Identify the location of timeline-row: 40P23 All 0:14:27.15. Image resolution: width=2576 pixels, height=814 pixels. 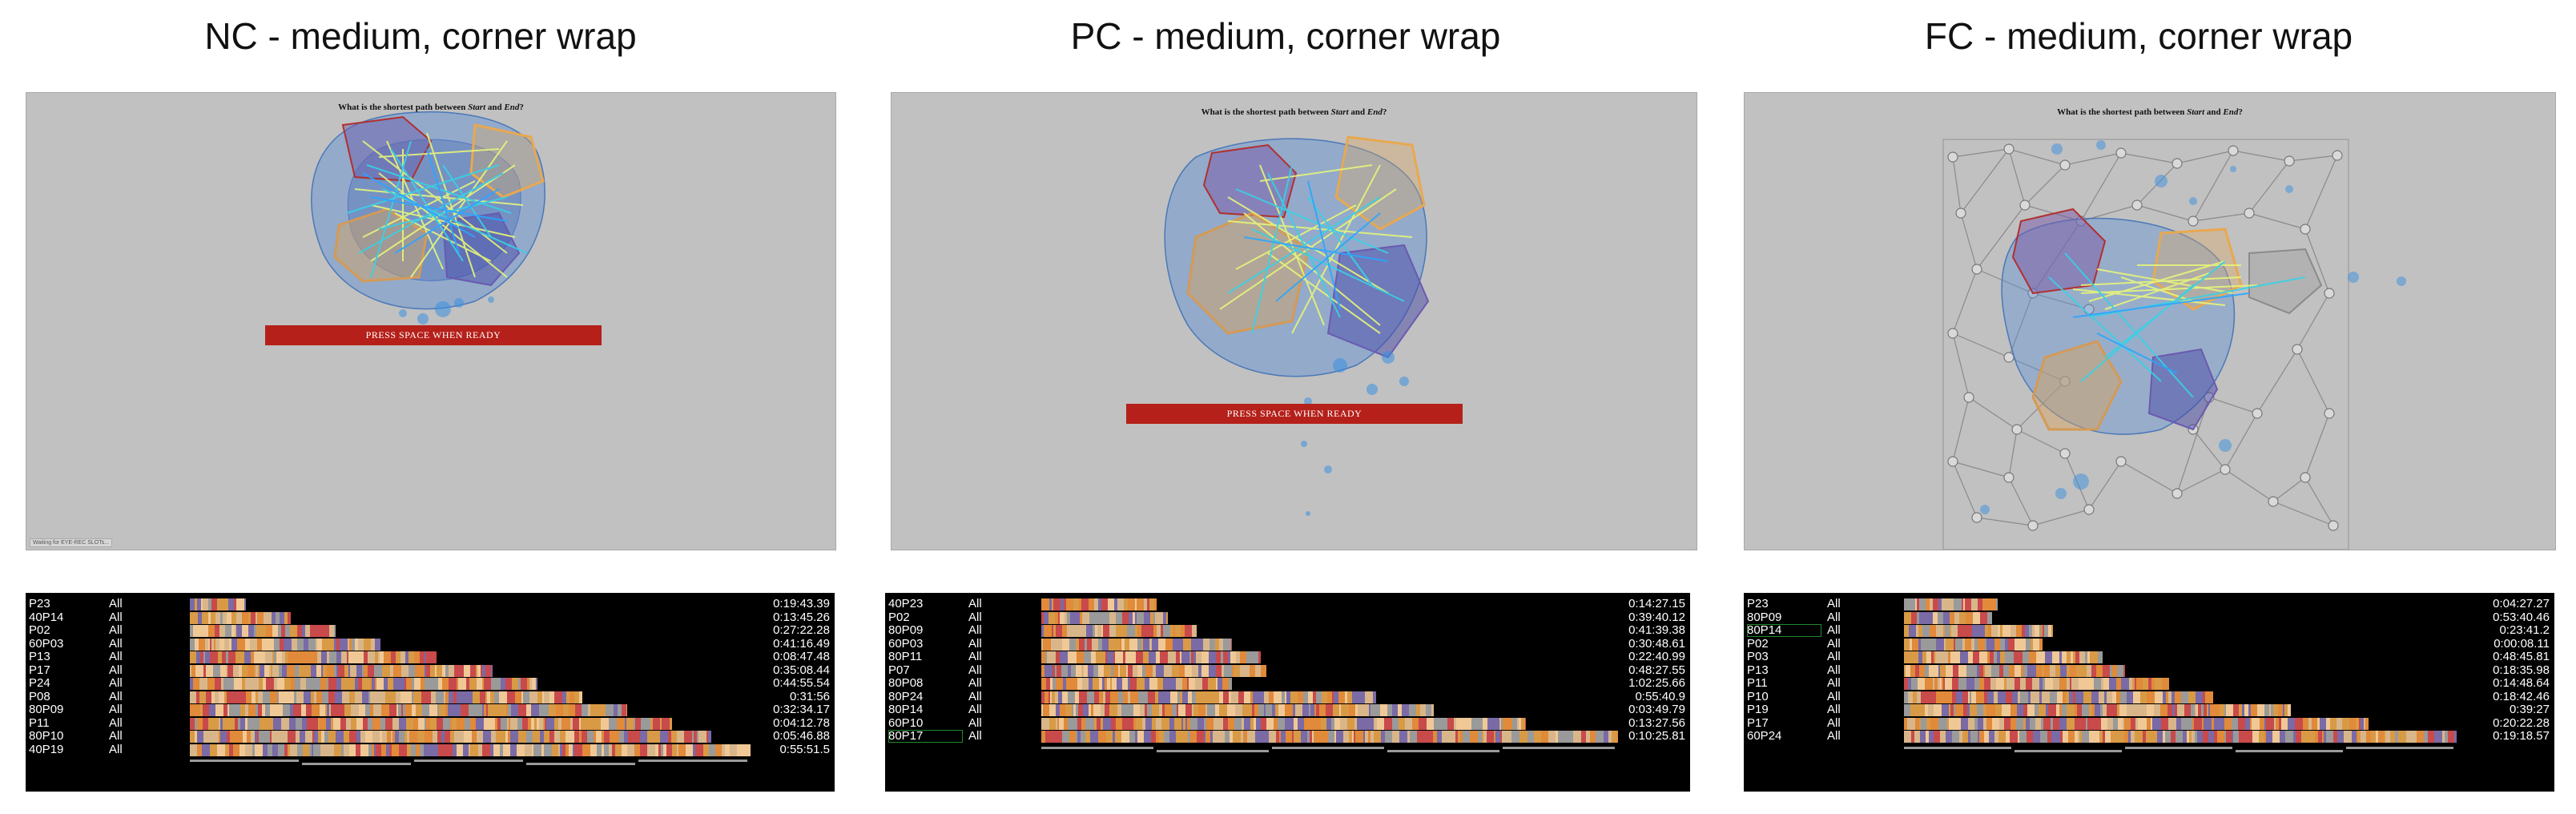
(1288, 604).